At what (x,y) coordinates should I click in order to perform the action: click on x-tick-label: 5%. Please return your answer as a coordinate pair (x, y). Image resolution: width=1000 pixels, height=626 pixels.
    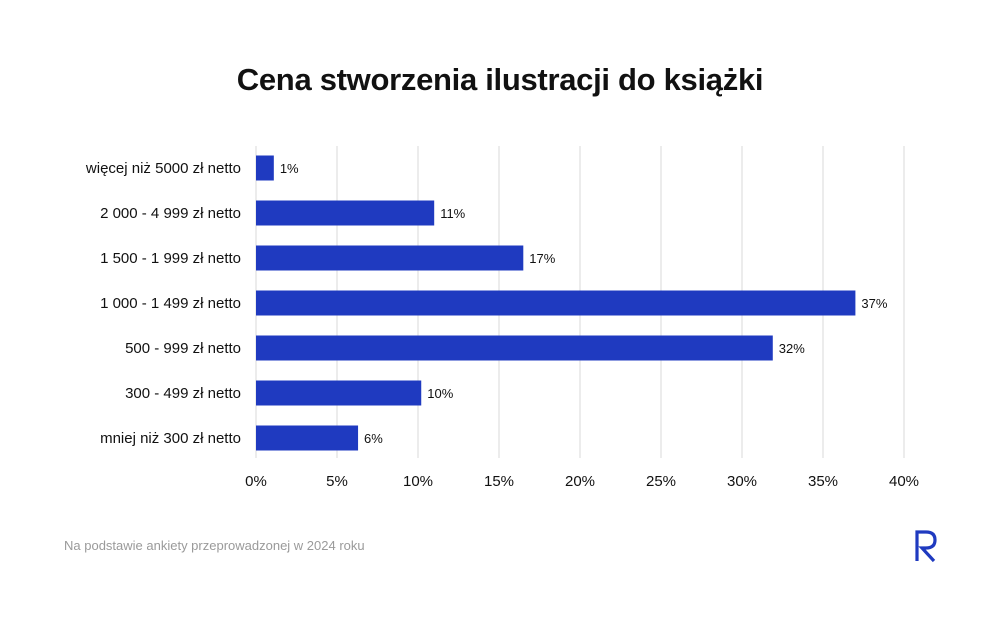
    Looking at the image, I should click on (337, 481).